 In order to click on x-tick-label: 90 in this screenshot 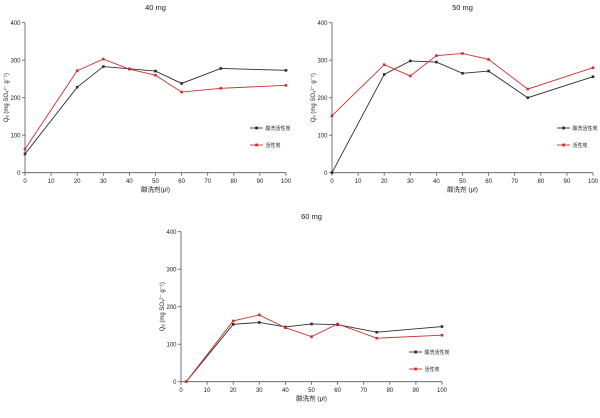, I will do `click(416, 391)`.